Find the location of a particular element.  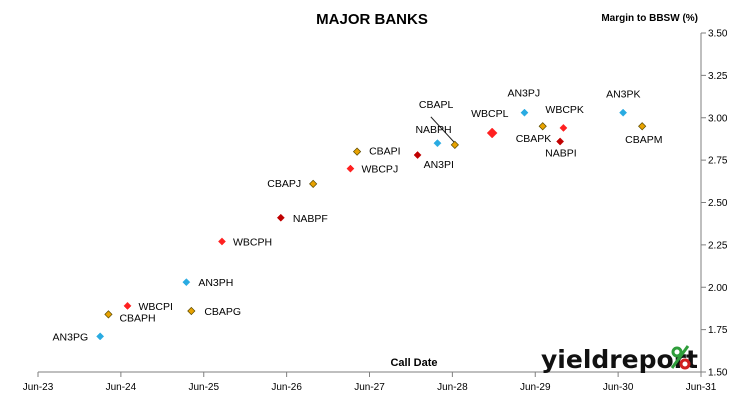

point-label-cbapk: CBAPK is located at coordinates (534, 139).